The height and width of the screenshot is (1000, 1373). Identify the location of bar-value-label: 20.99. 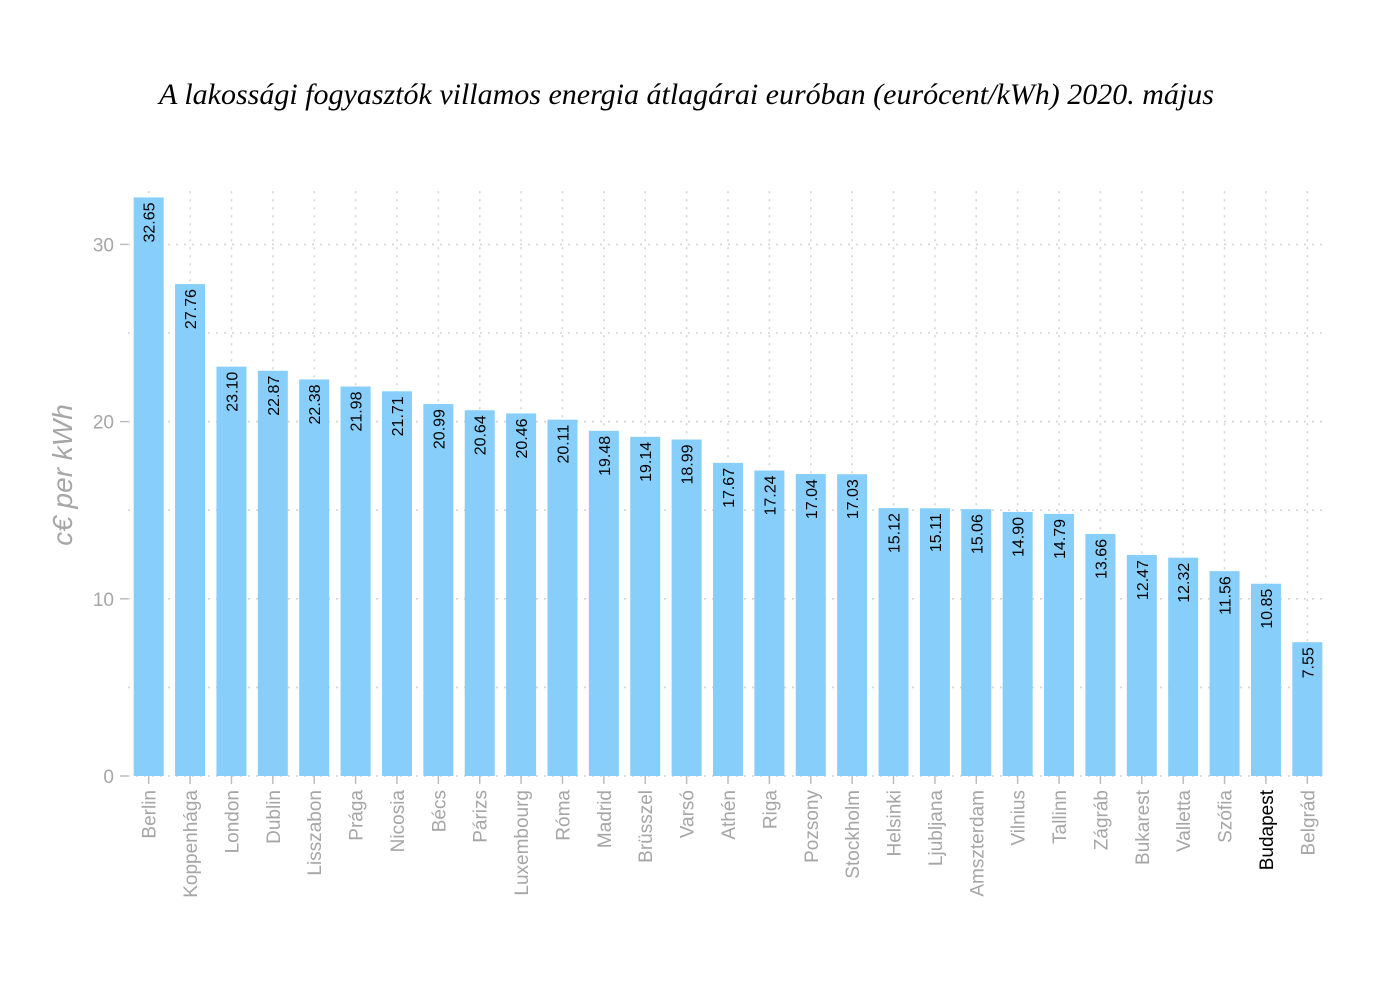
(439, 429).